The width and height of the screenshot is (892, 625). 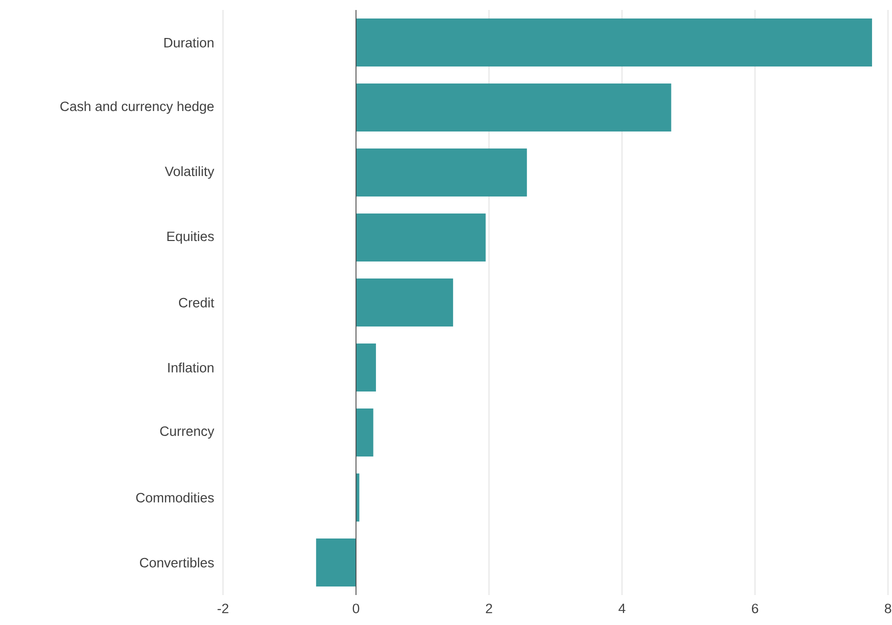 I want to click on y-tick-label: Cash and currency hedge, so click(x=137, y=107).